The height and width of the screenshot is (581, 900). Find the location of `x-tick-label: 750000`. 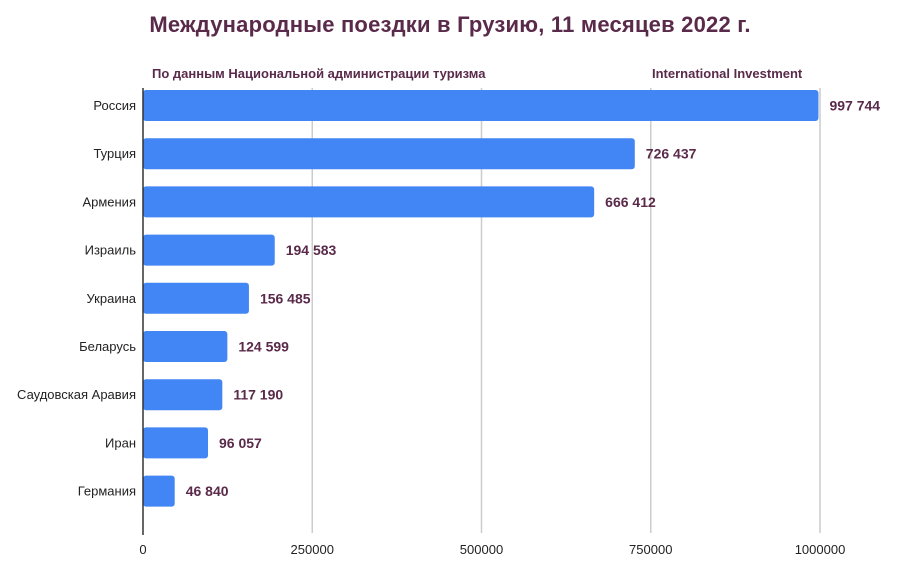

x-tick-label: 750000 is located at coordinates (650, 549).